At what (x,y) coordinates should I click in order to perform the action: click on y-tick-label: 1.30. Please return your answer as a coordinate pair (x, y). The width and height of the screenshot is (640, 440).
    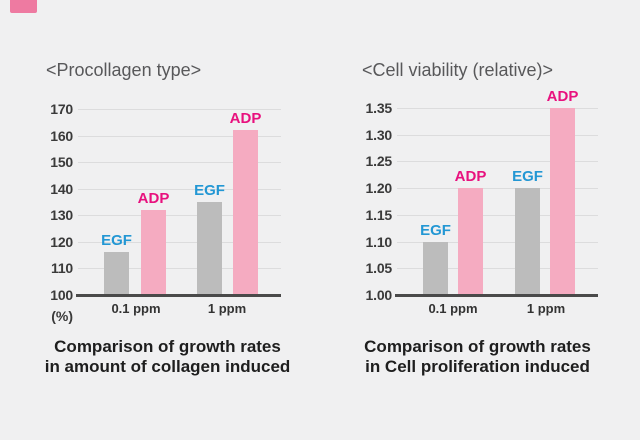
    Looking at the image, I should click on (379, 135).